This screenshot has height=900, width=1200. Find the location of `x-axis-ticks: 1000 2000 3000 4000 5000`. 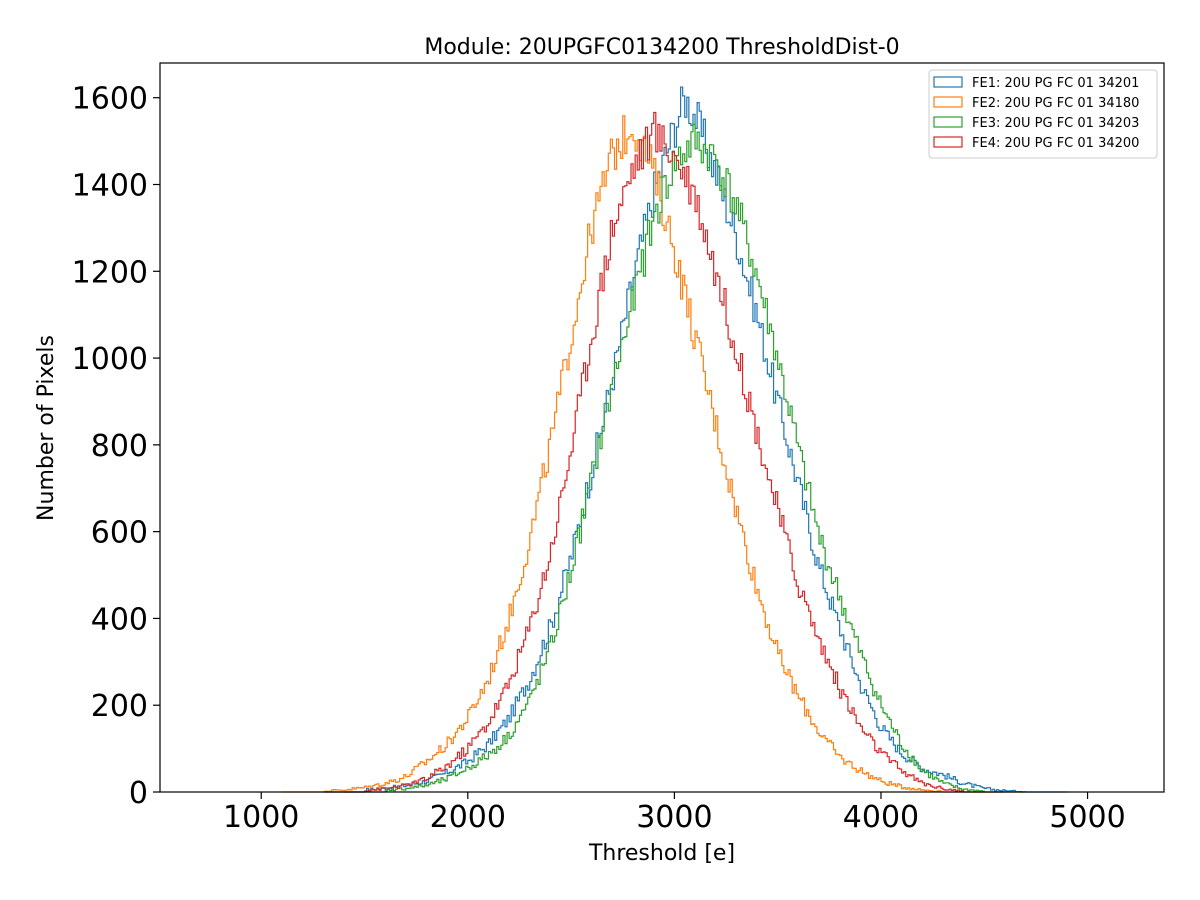

x-axis-ticks: 1000 2000 3000 4000 5000 is located at coordinates (674, 813).